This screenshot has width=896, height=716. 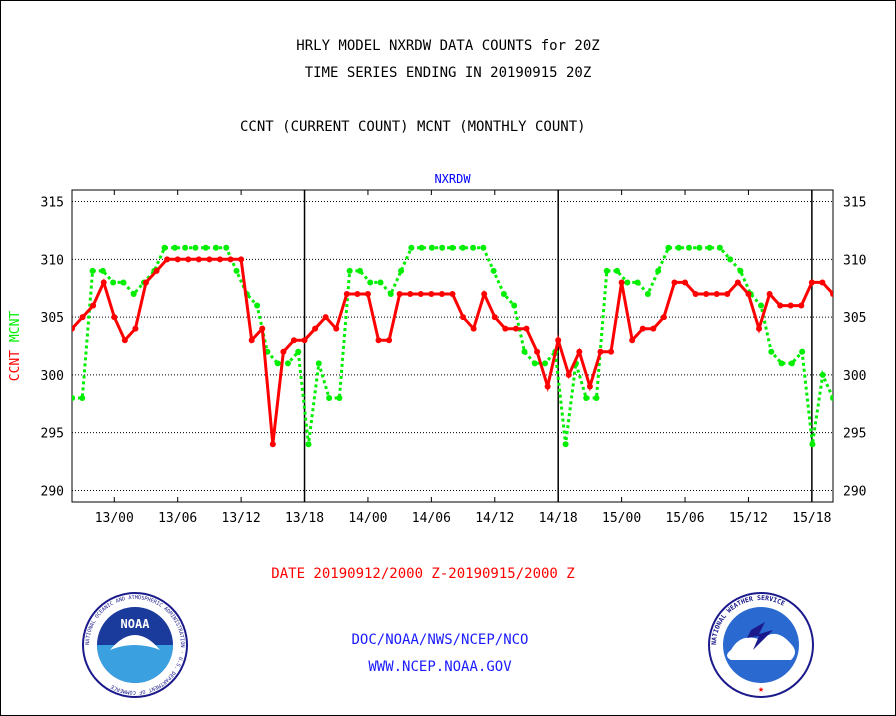 What do you see at coordinates (241, 518) in the screenshot?
I see `x-tick-label: 13/12` at bounding box center [241, 518].